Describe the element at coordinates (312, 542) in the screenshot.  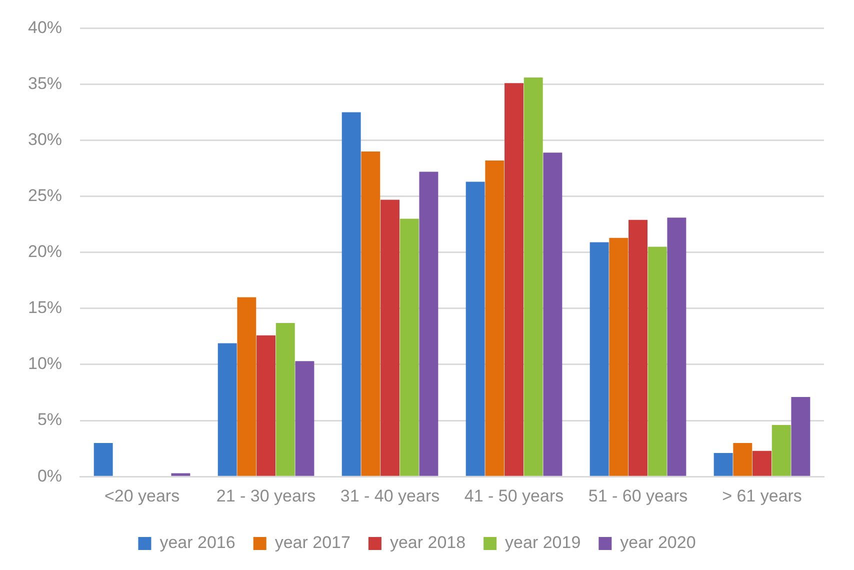
I see `legend-label: year 2017` at that location.